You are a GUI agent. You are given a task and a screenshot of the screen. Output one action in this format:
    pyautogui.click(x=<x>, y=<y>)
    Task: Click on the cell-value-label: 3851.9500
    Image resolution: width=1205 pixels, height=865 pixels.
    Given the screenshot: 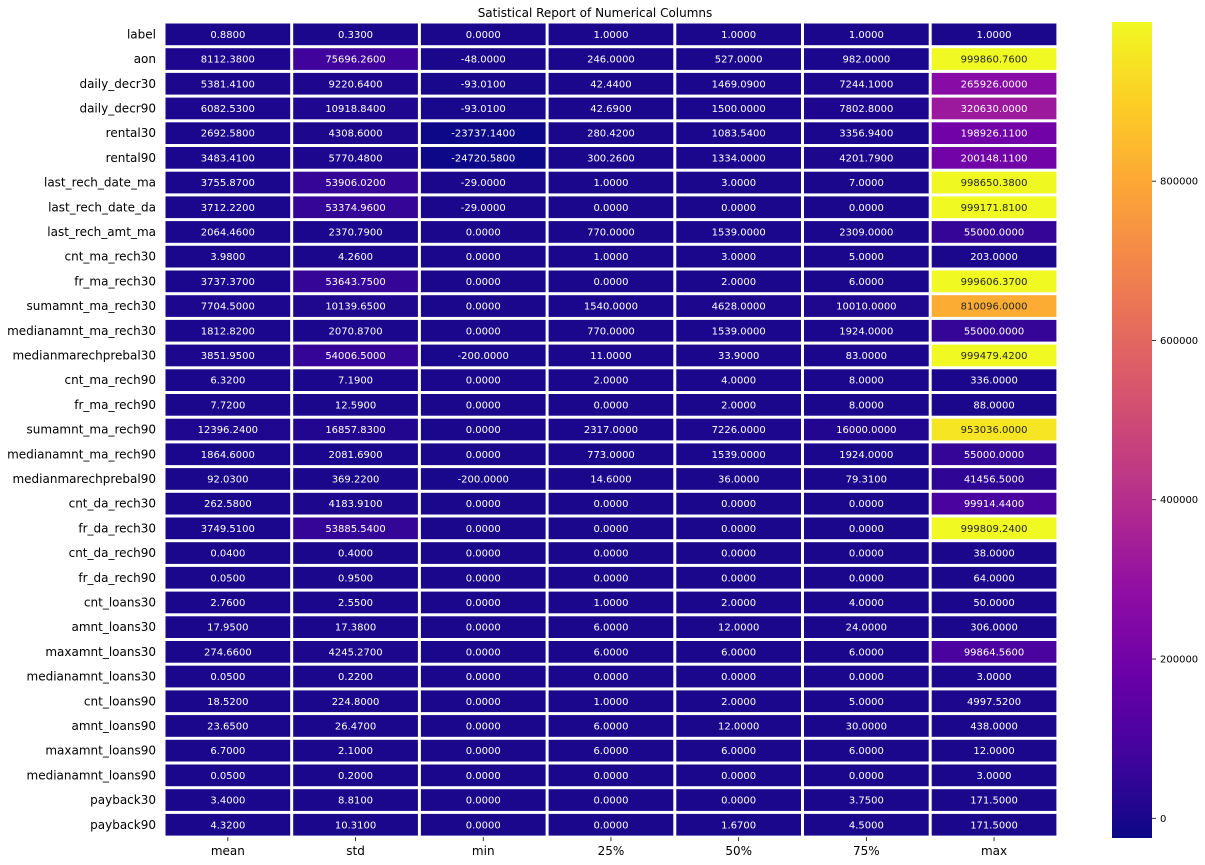 What is the action you would take?
    pyautogui.click(x=228, y=356)
    